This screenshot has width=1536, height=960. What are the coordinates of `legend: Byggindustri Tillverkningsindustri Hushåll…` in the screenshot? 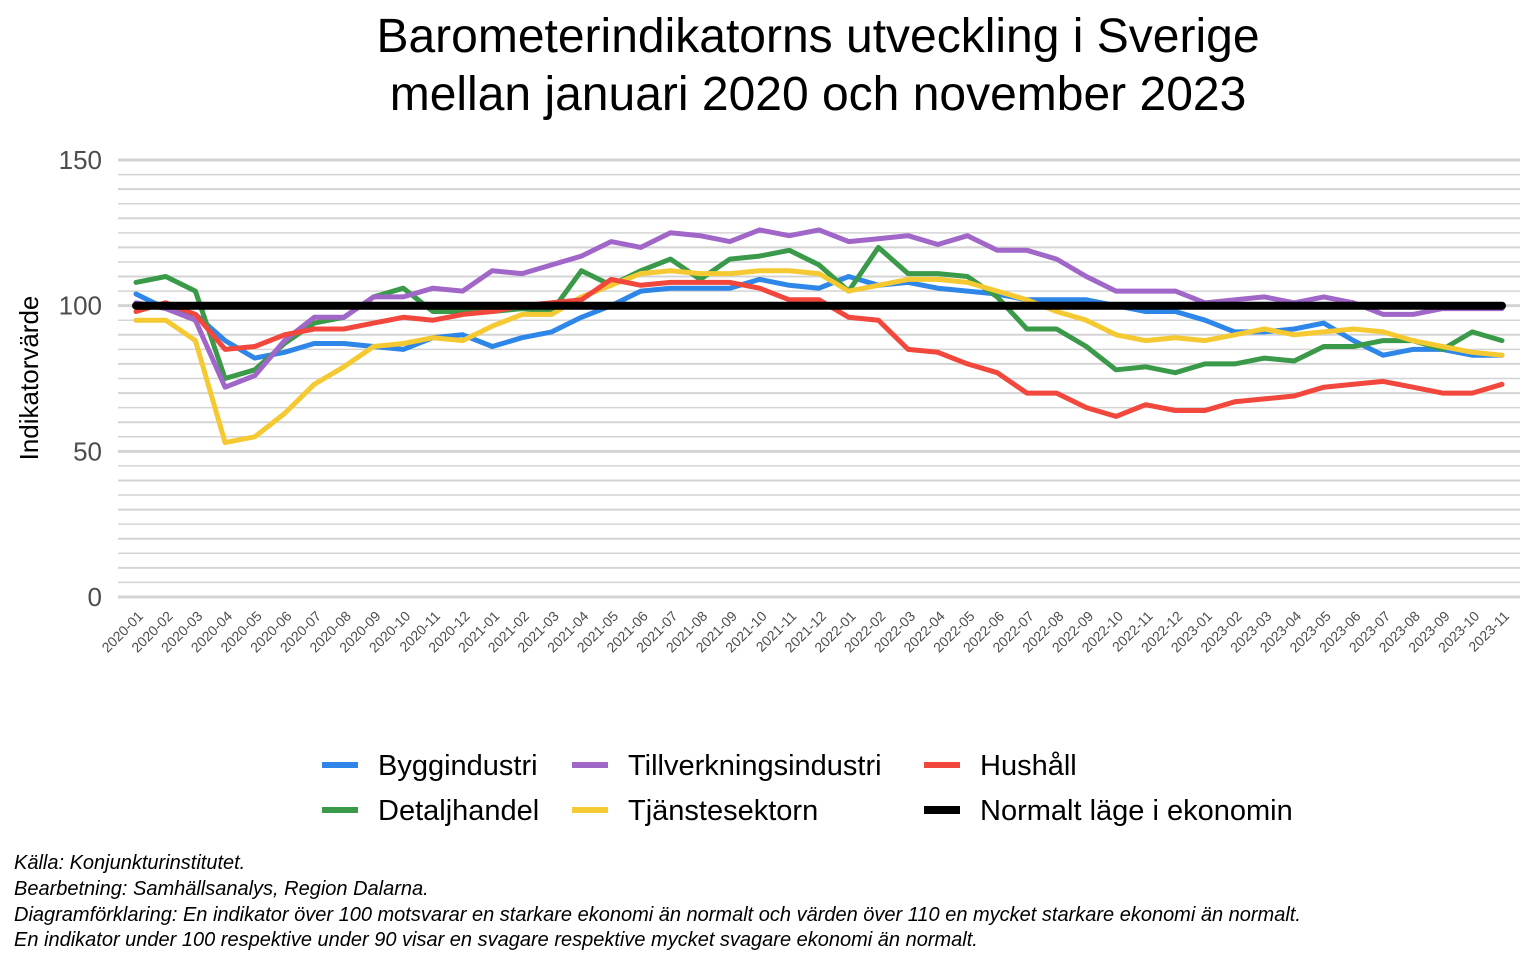 It's located at (807, 788).